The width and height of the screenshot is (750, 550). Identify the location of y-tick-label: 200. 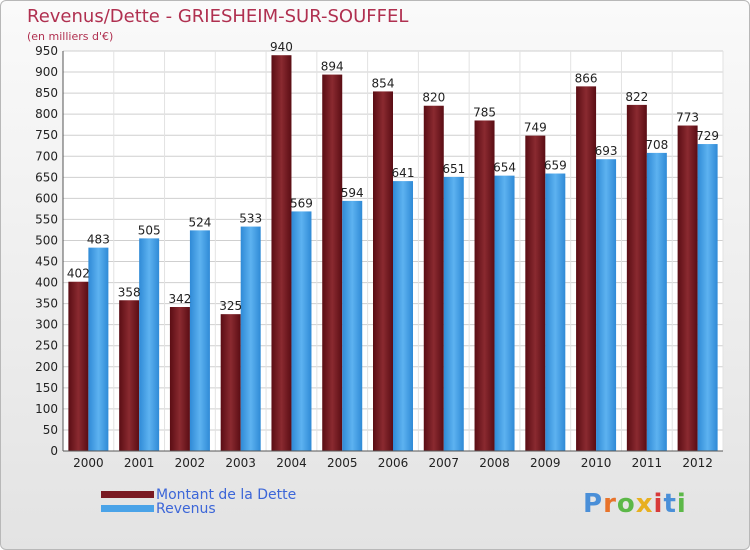
(46, 367).